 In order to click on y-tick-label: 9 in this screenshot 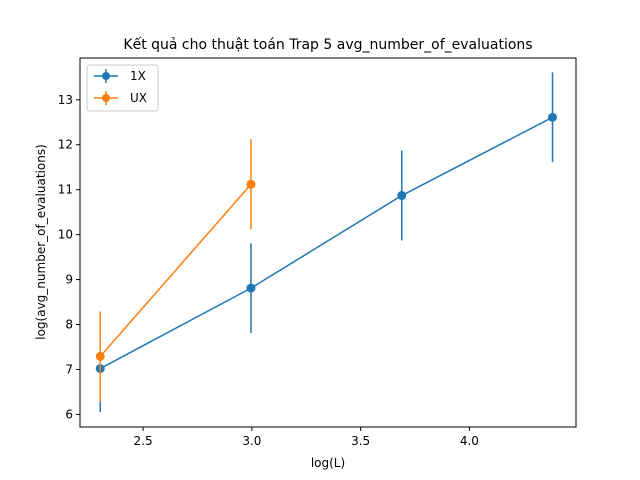, I will do `click(69, 280)`.